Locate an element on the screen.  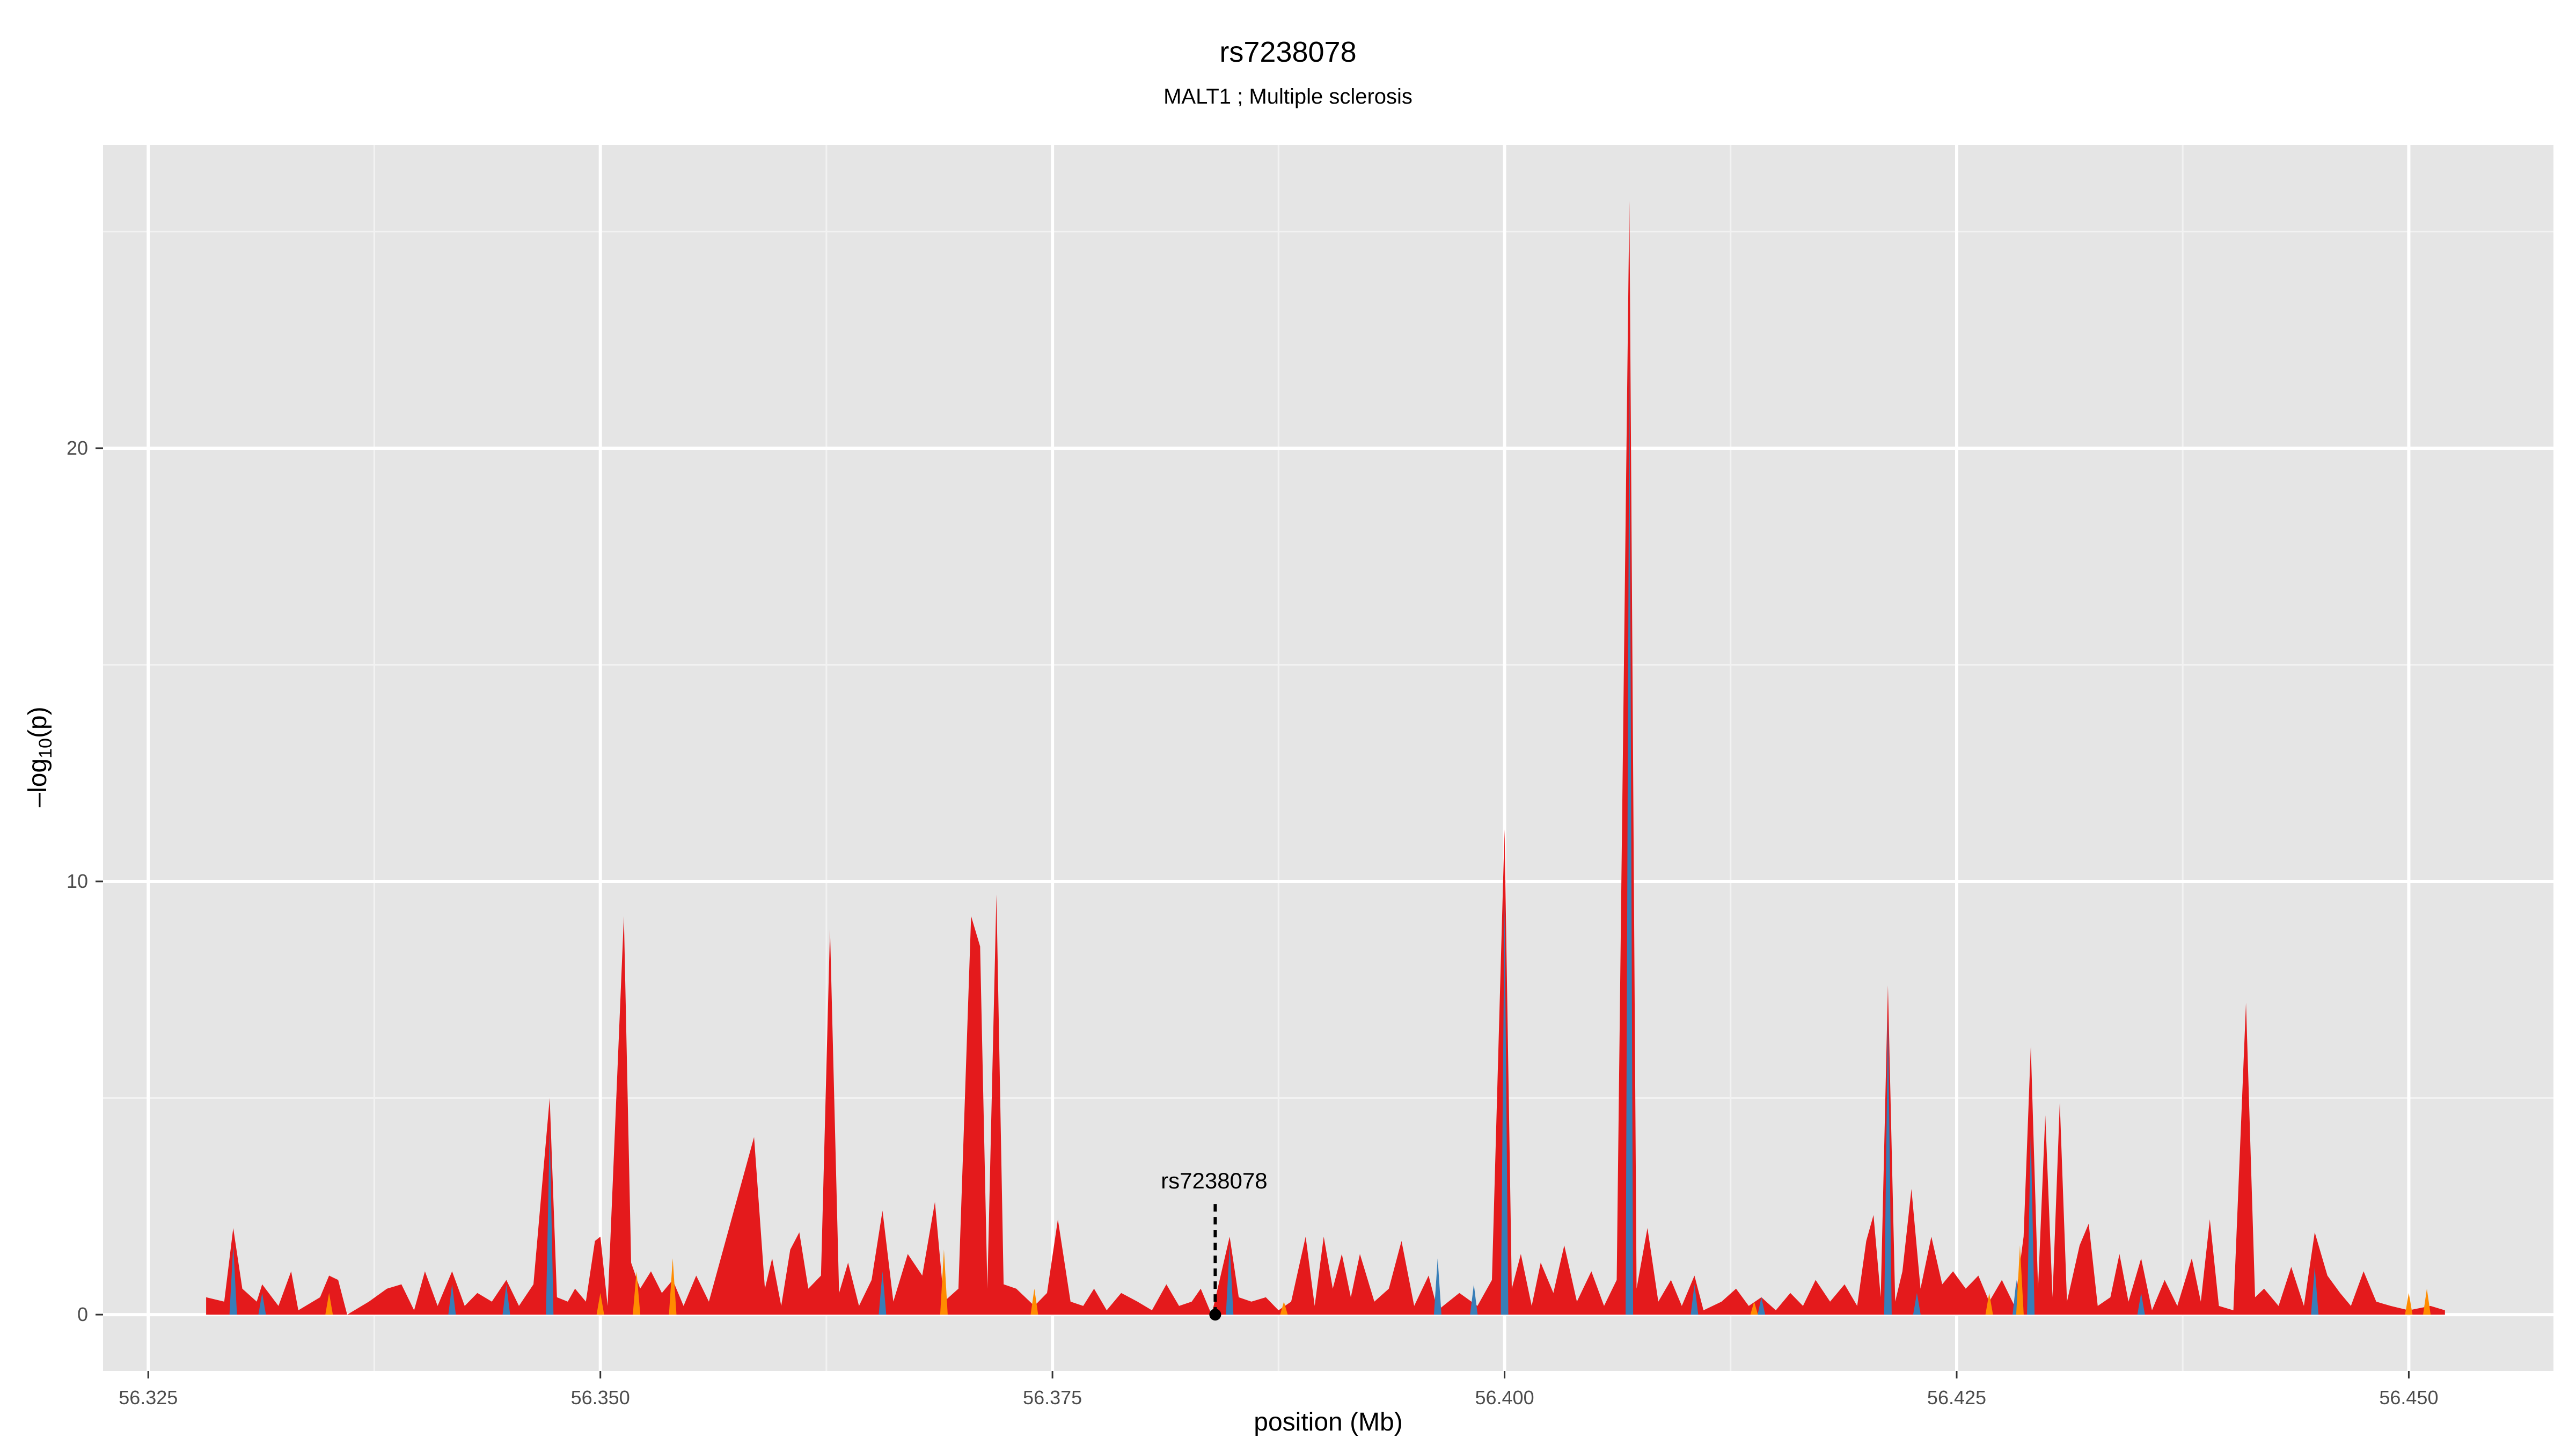
x-axis-label: position (Mb) is located at coordinates (1328, 1422).